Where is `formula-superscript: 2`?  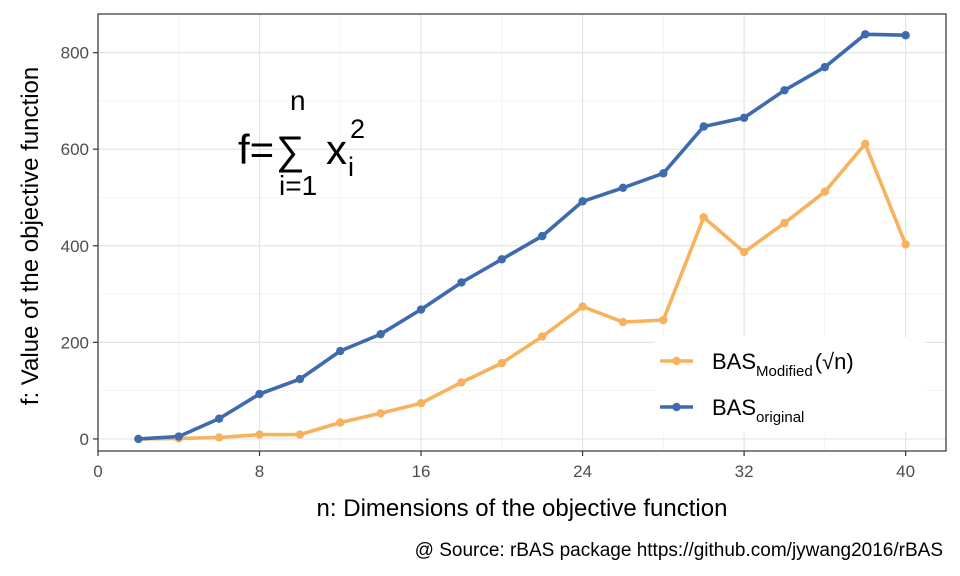 formula-superscript: 2 is located at coordinates (357, 129).